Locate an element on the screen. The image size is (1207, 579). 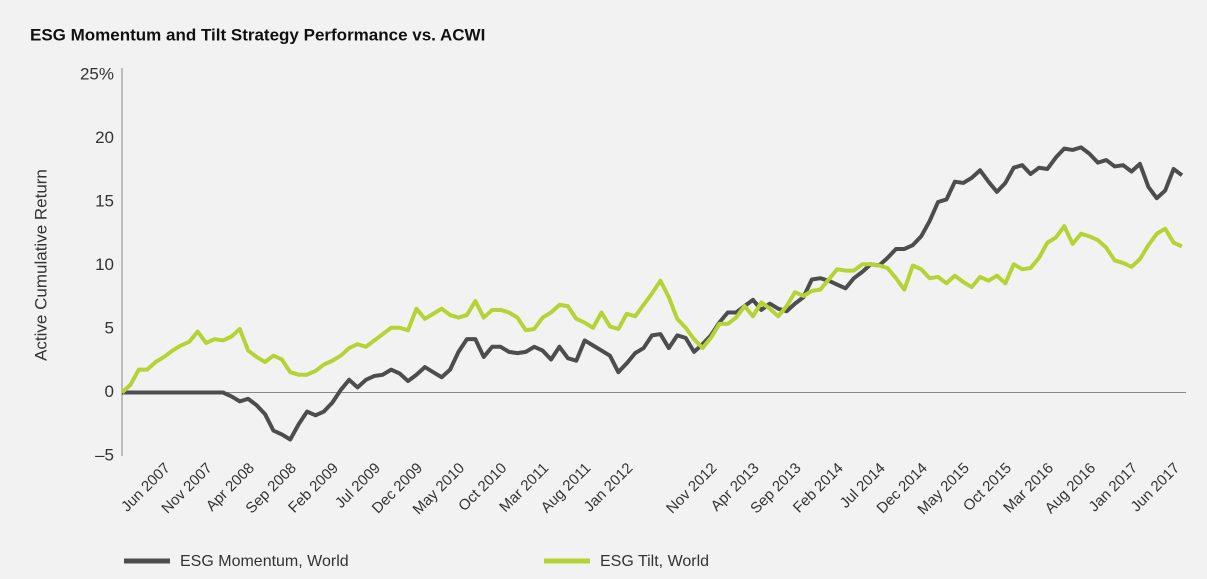
y-tick-label: –5 is located at coordinates (104, 454).